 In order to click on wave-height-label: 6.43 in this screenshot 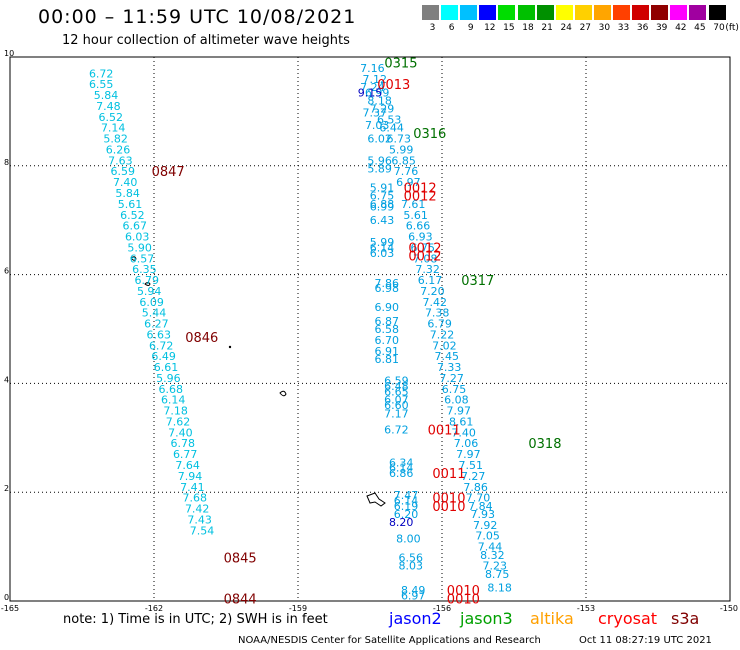, I will do `click(382, 220)`.